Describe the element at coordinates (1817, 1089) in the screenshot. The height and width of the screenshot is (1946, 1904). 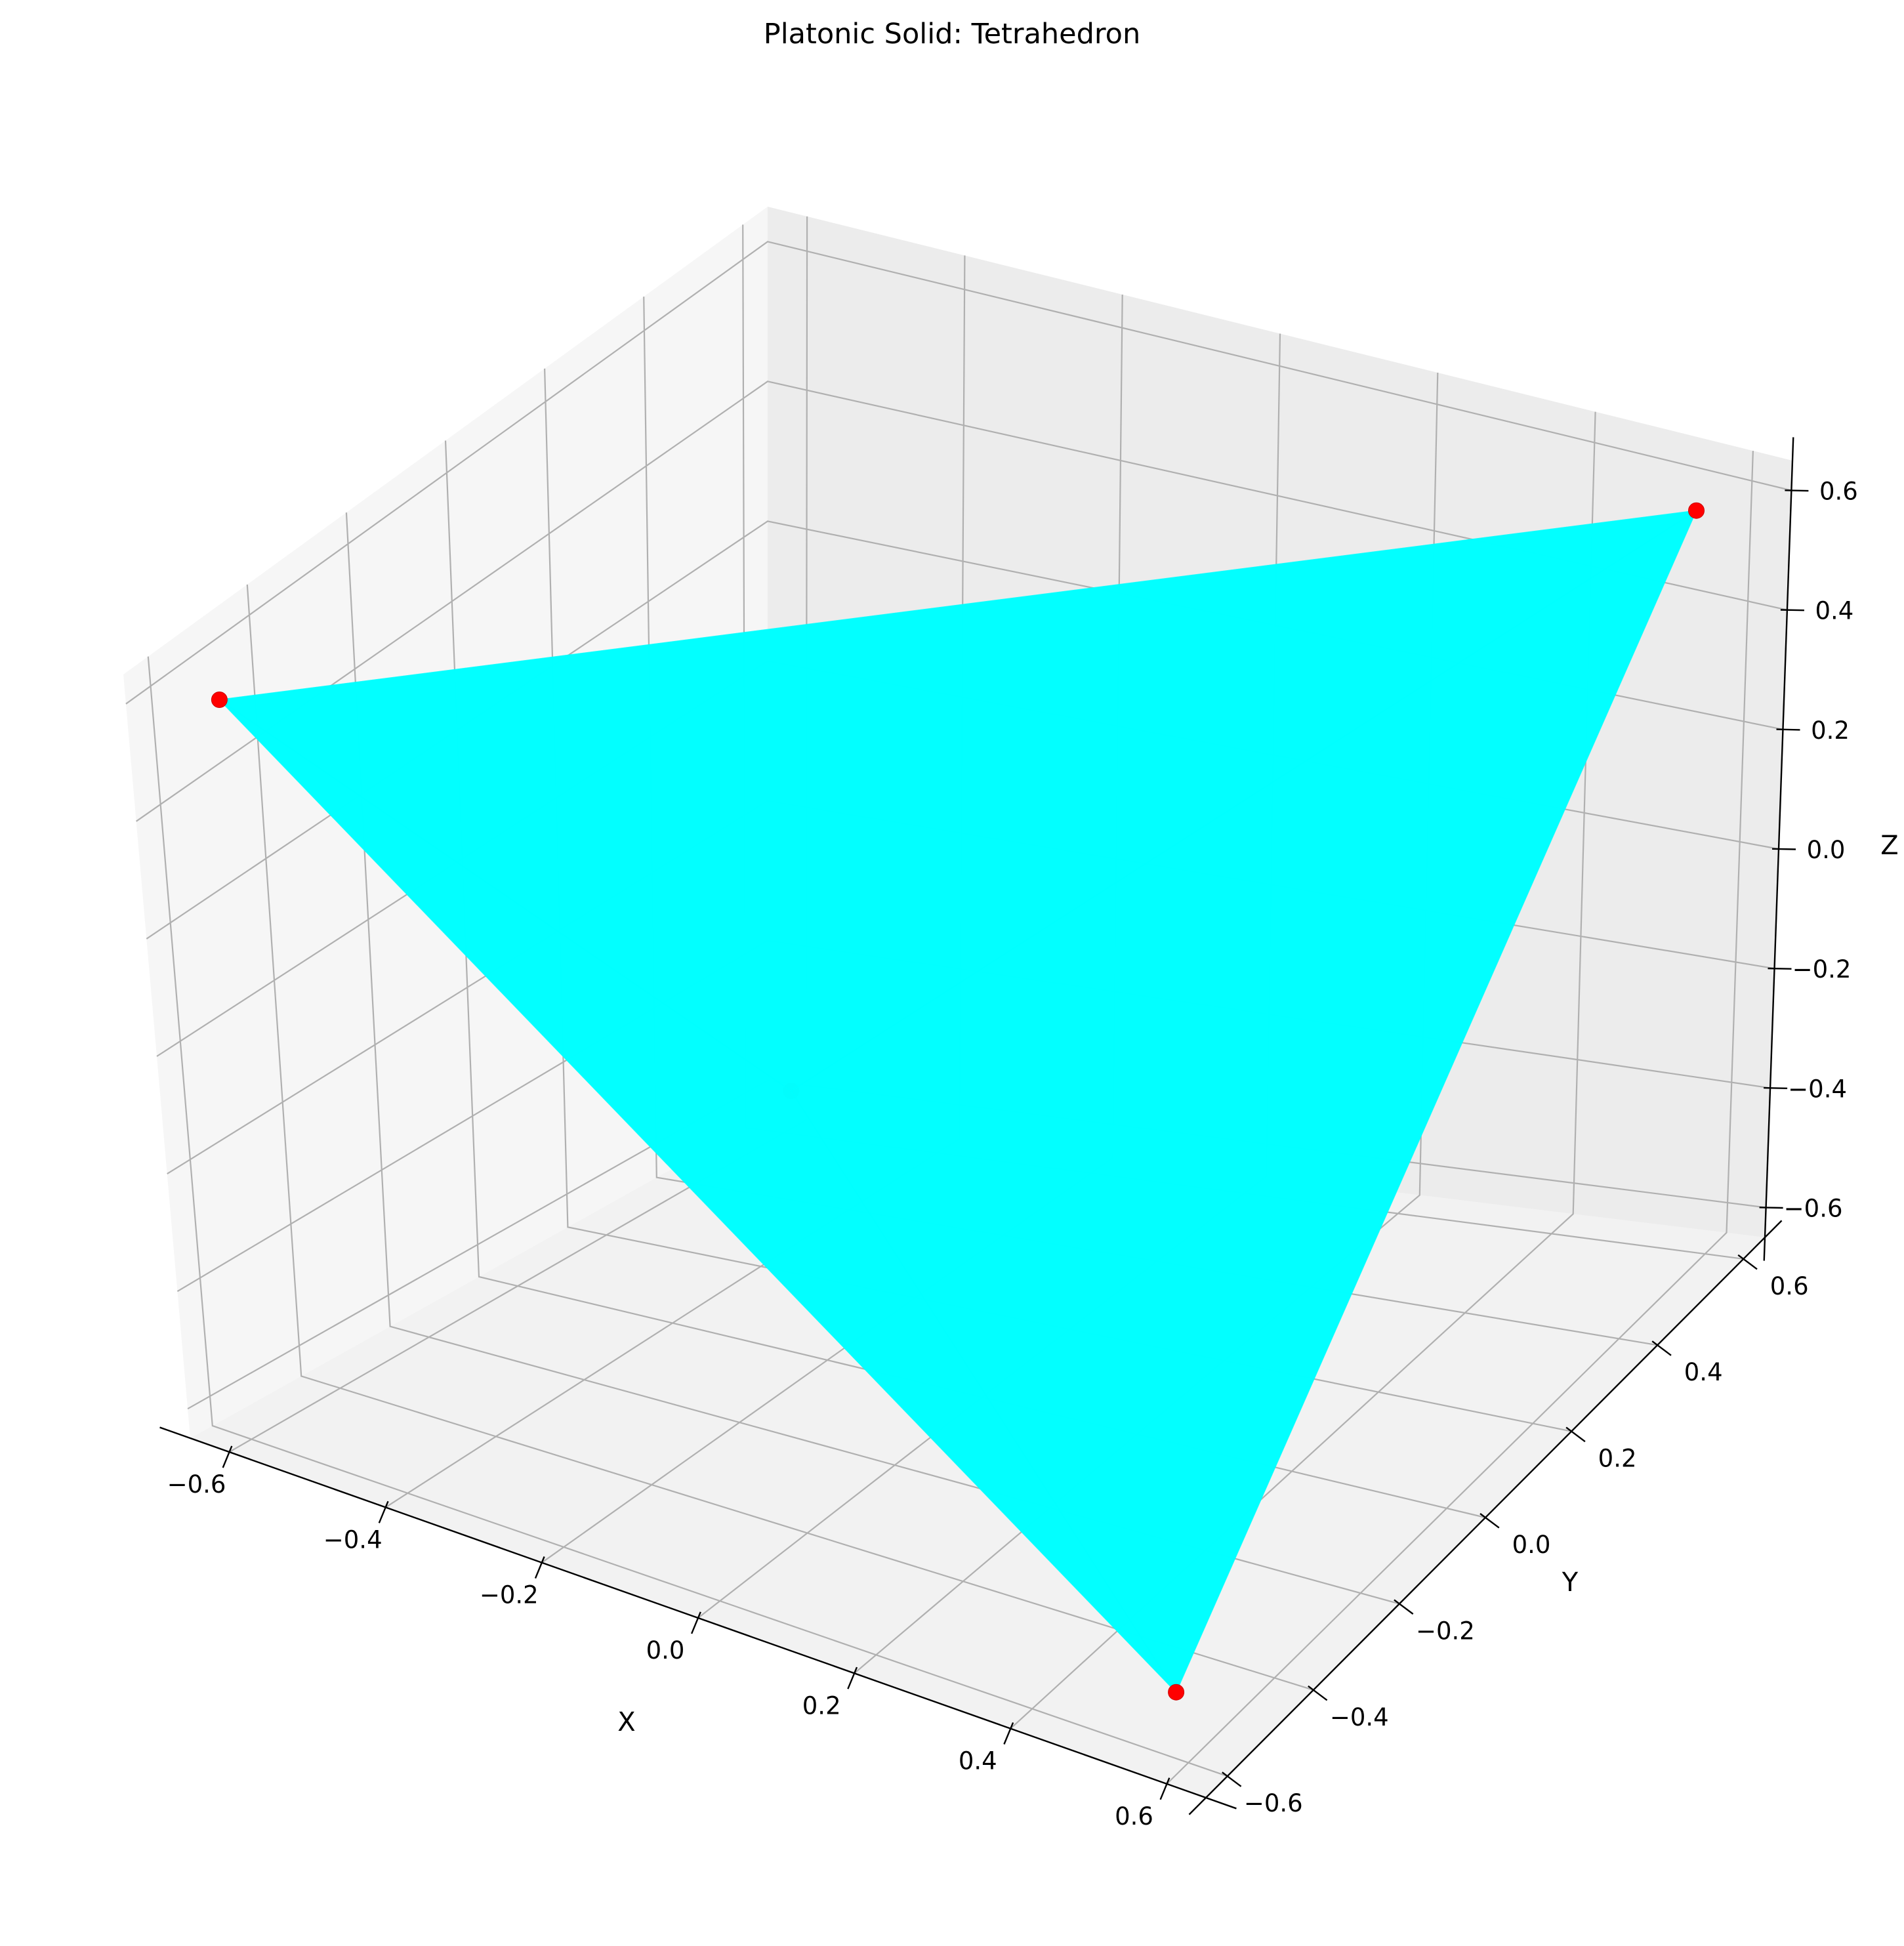
I see `z-tick-label: −0.4` at that location.